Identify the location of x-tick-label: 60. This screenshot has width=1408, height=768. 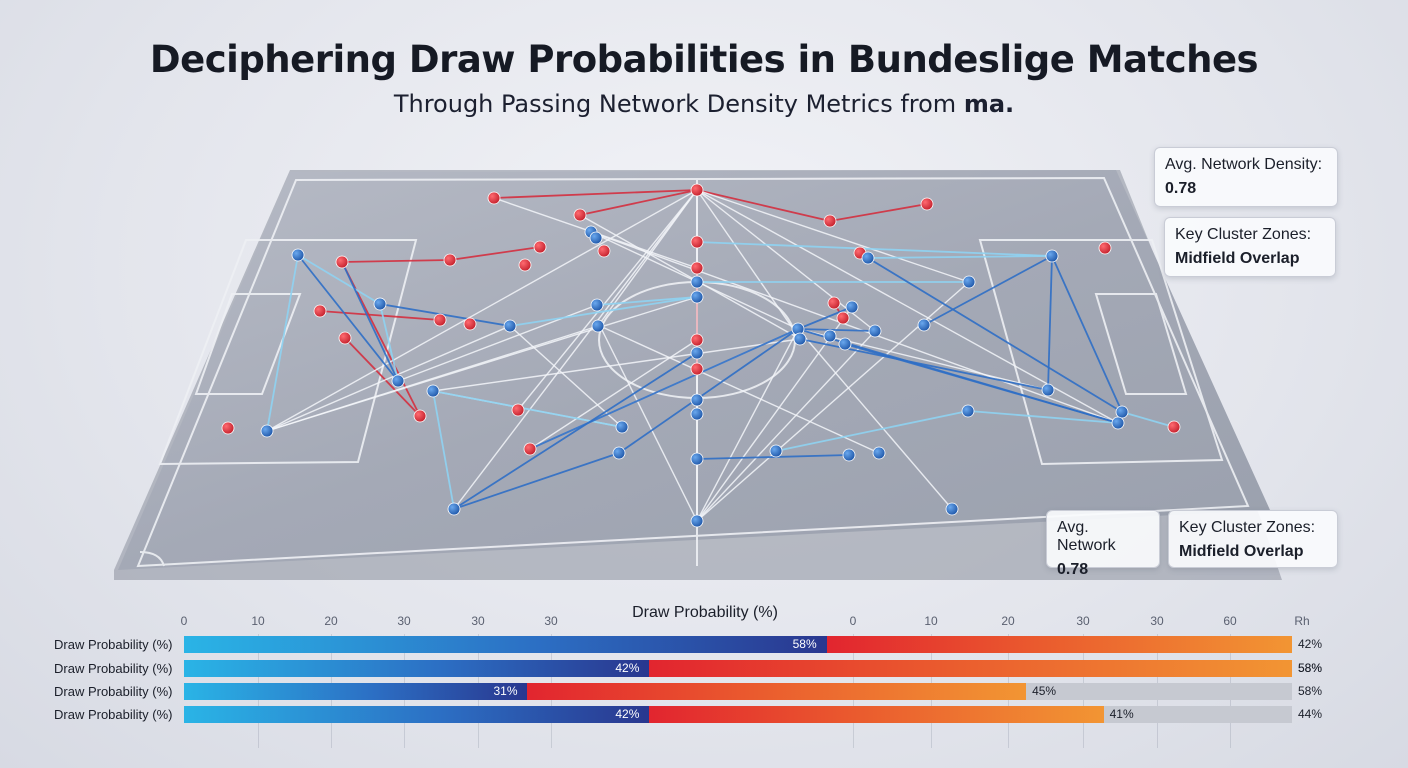
(1230, 621).